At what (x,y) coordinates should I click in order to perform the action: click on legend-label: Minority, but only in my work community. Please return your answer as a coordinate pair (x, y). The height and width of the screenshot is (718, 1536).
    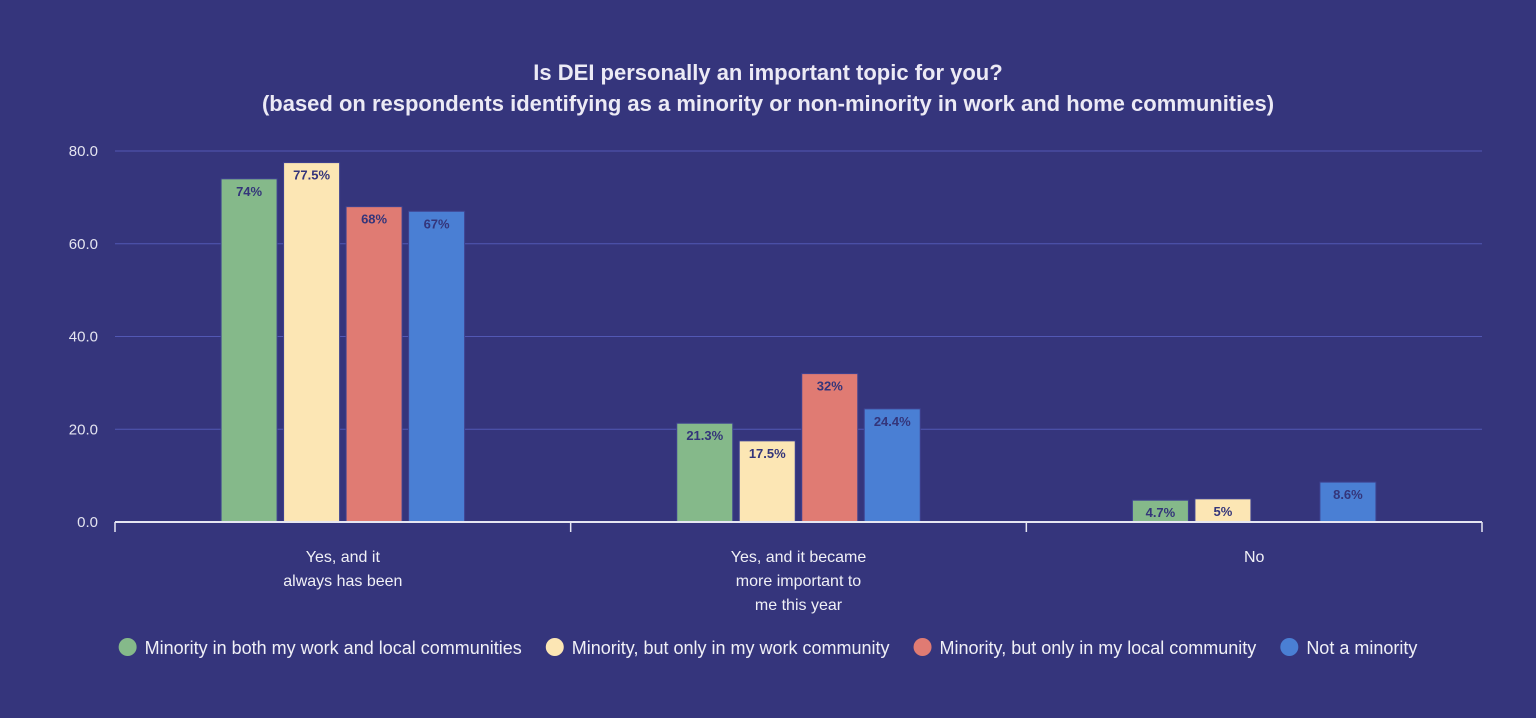
    Looking at the image, I should click on (731, 648).